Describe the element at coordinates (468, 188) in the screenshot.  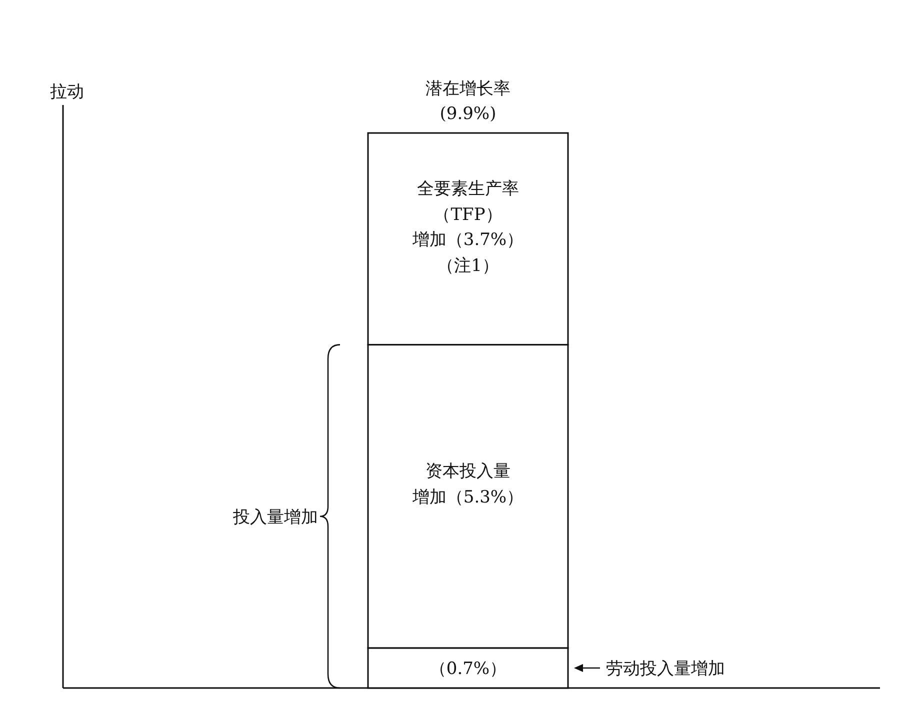
I see `annotation: 全要素生产率` at that location.